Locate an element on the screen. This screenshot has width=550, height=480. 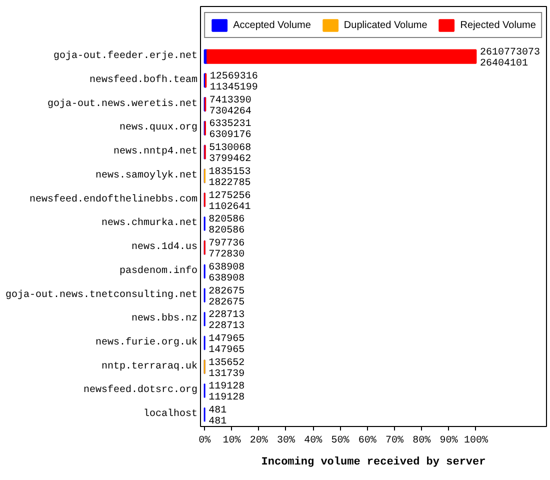
annotation: 1275256 is located at coordinates (229, 196).